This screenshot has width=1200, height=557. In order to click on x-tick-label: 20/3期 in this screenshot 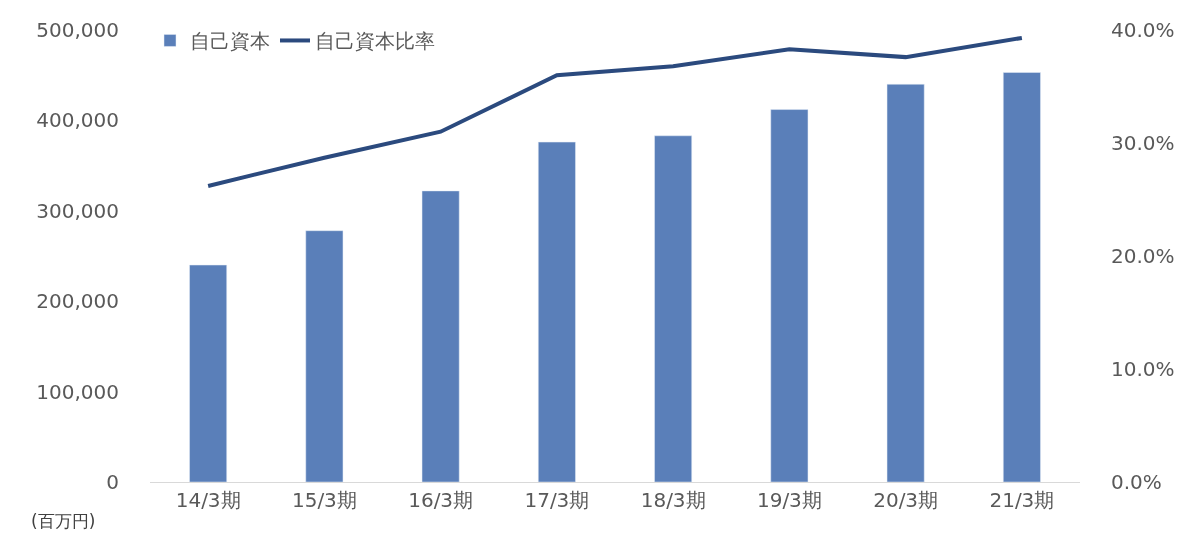, I will do `click(906, 500)`.